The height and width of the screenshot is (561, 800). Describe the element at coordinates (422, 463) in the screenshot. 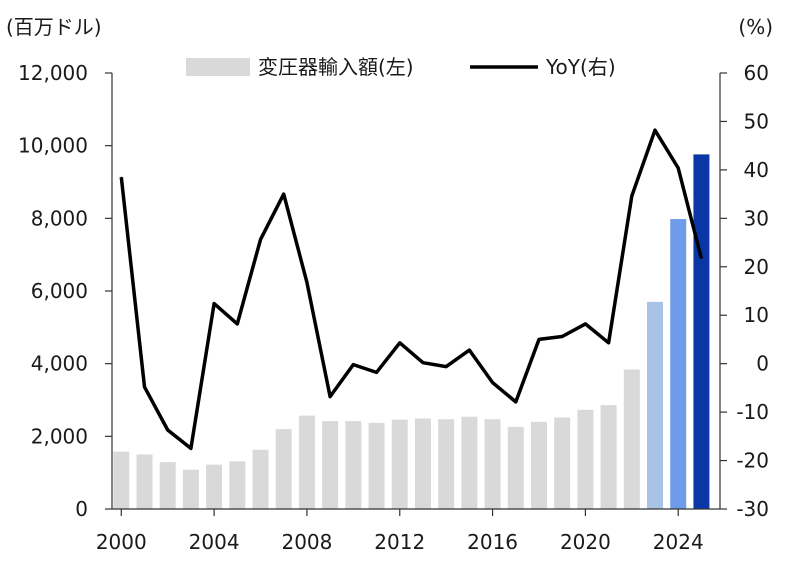

I see `bar-2013` at that location.